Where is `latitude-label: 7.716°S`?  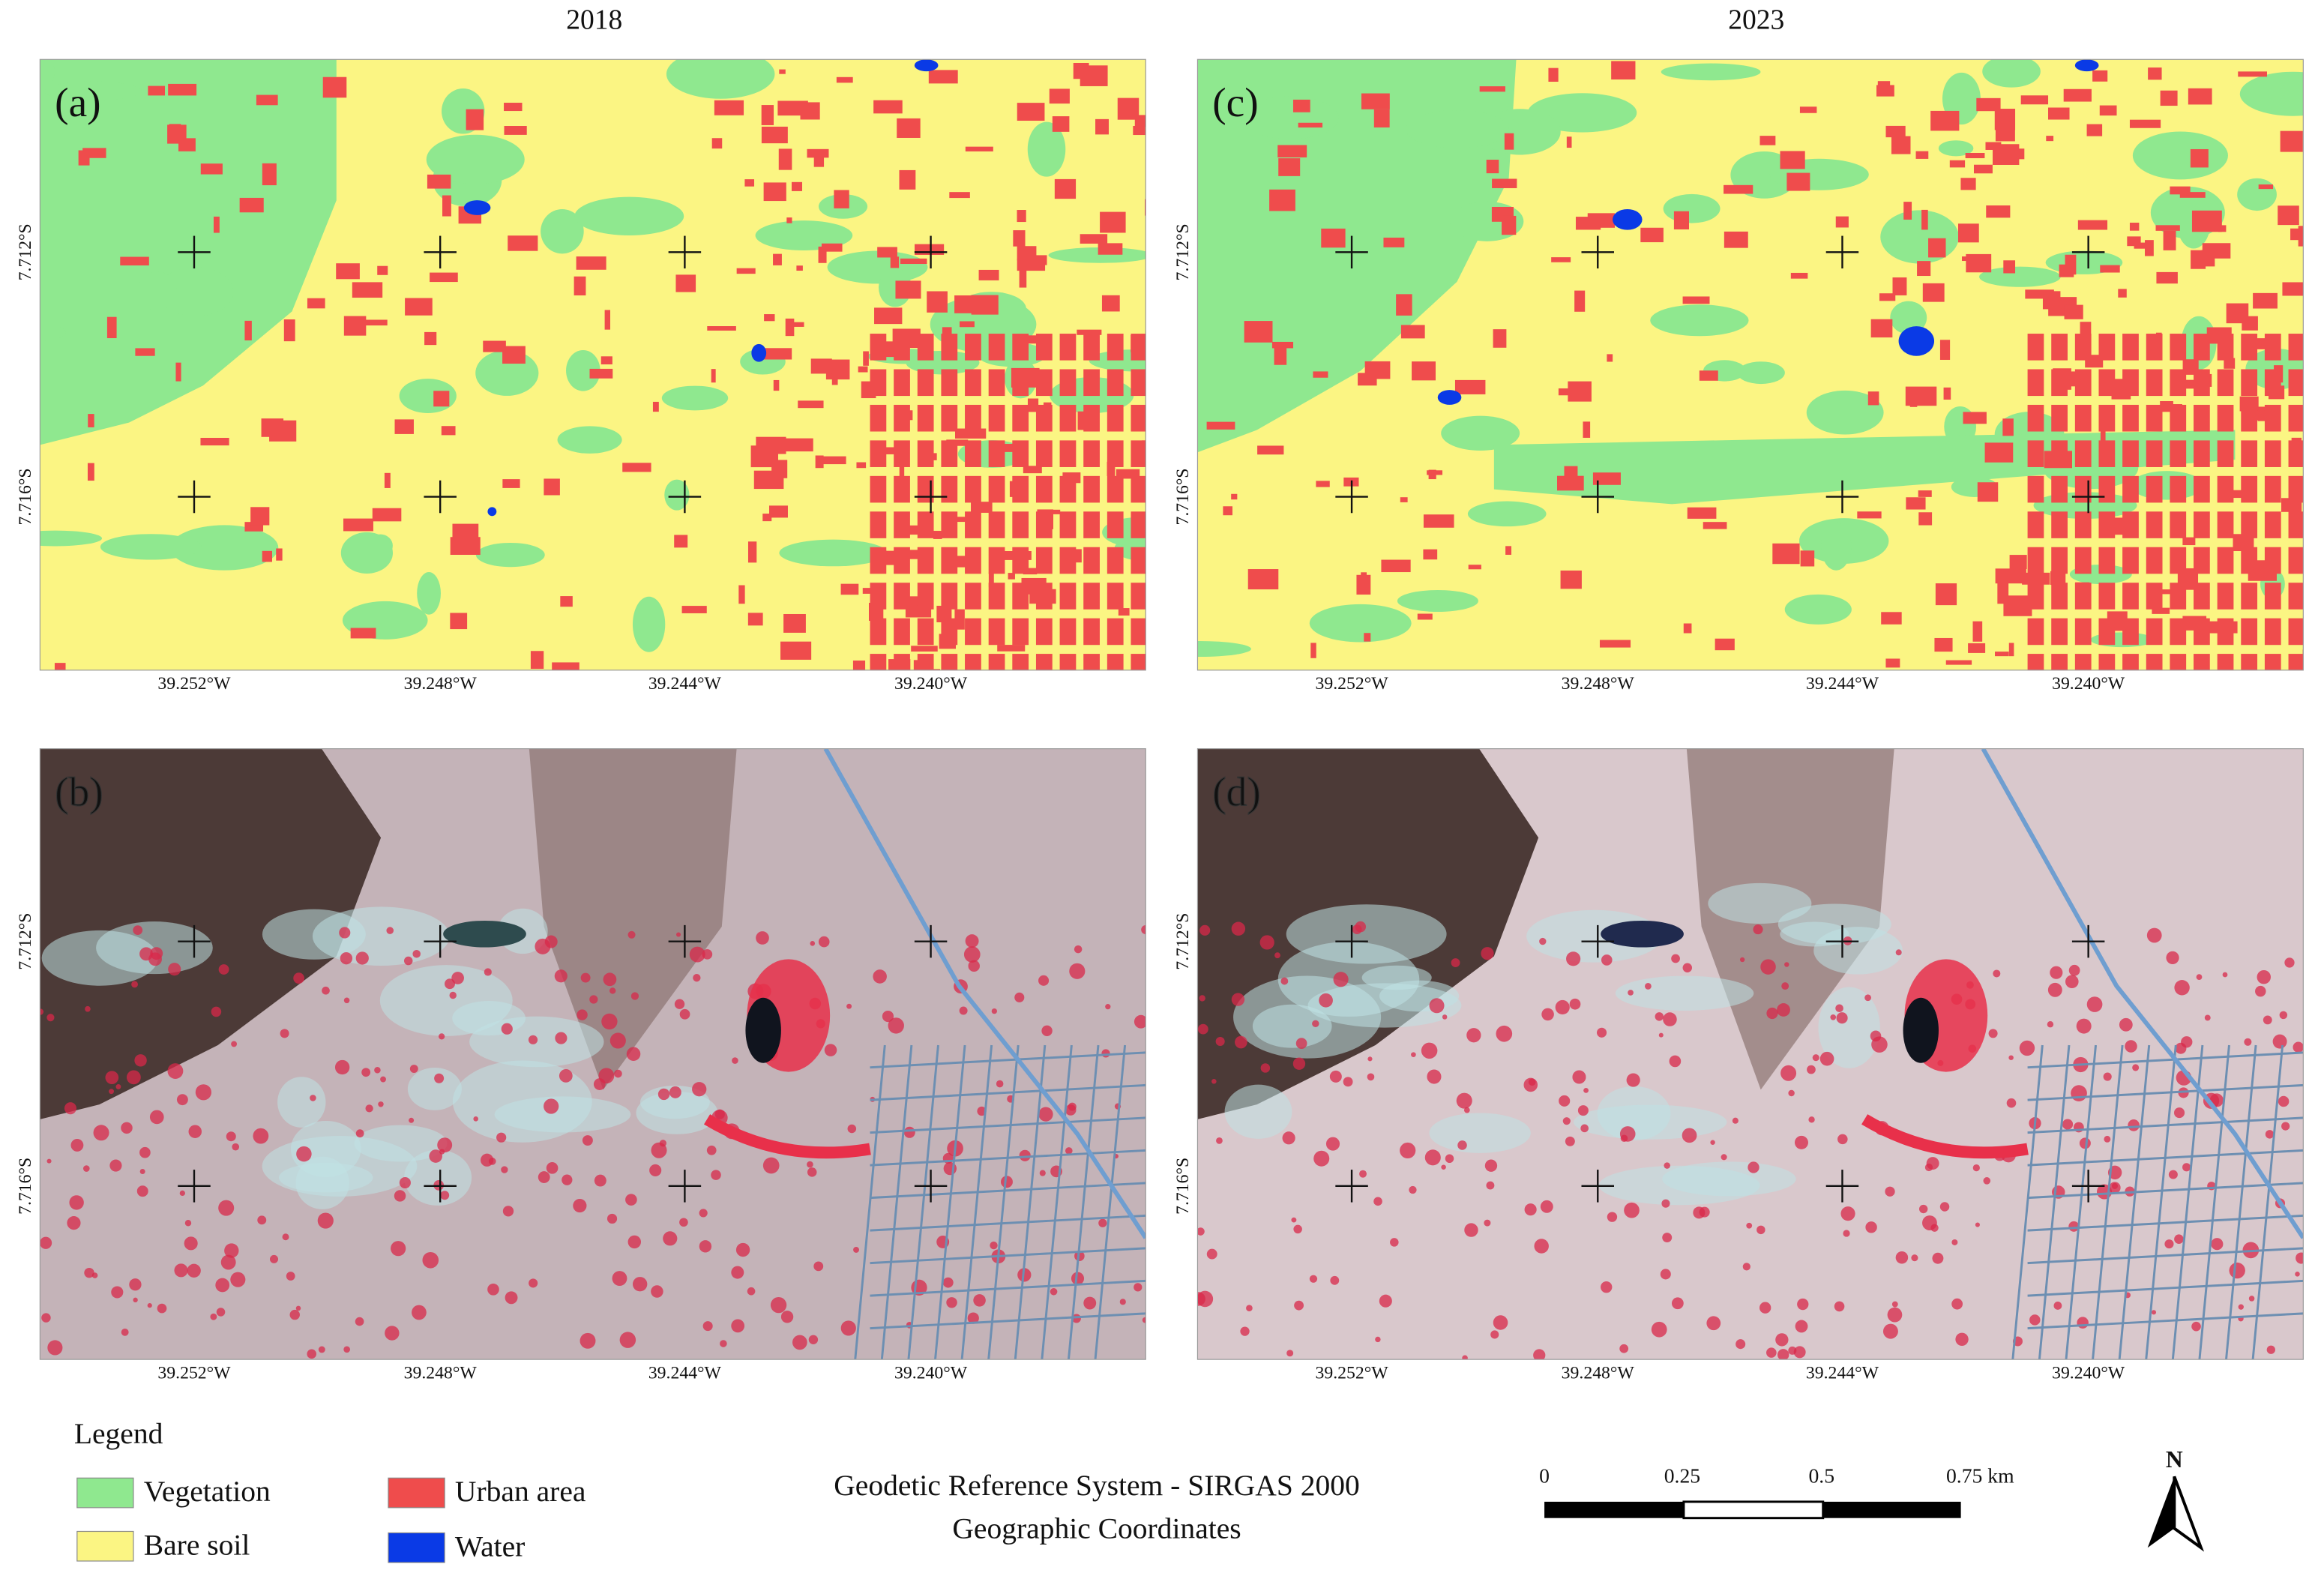
latitude-label: 7.716°S is located at coordinates (1183, 496).